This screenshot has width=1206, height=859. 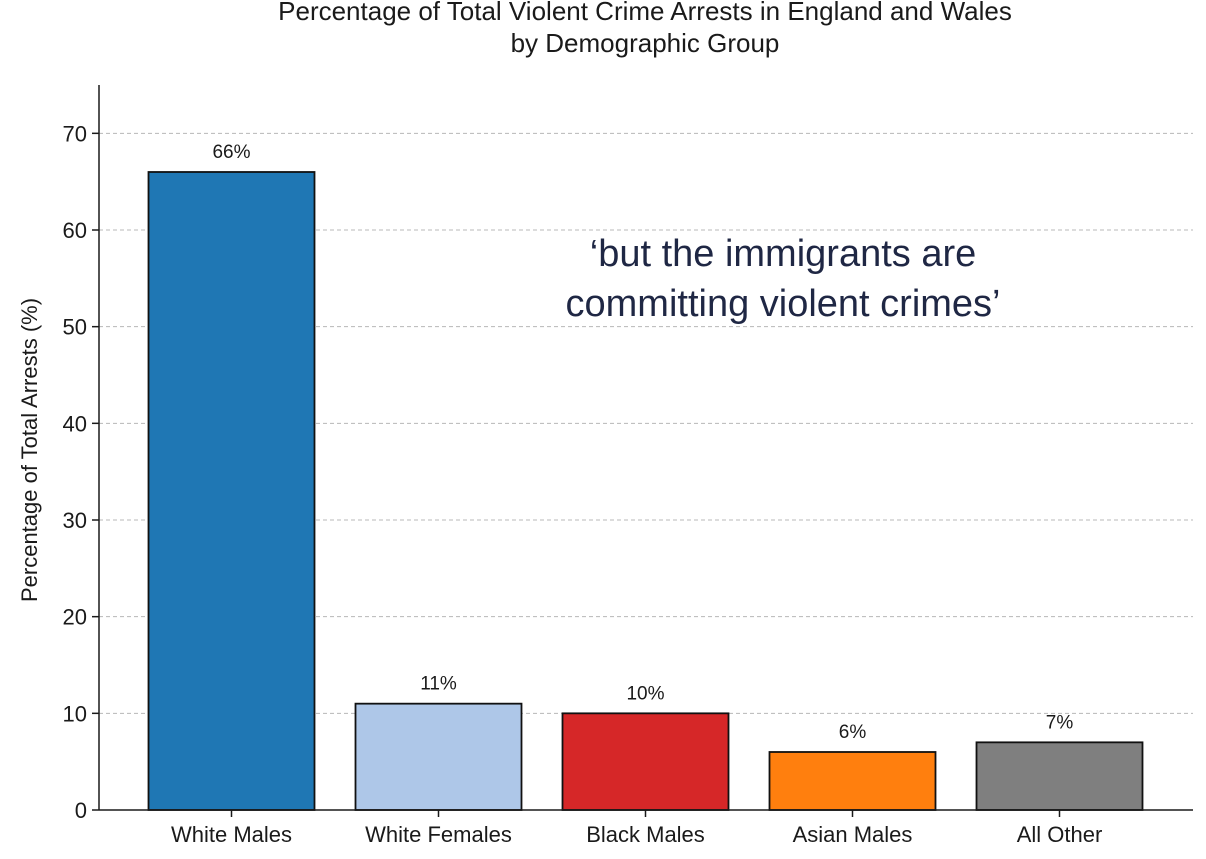 What do you see at coordinates (81, 810) in the screenshot?
I see `y-tick-label: 0` at bounding box center [81, 810].